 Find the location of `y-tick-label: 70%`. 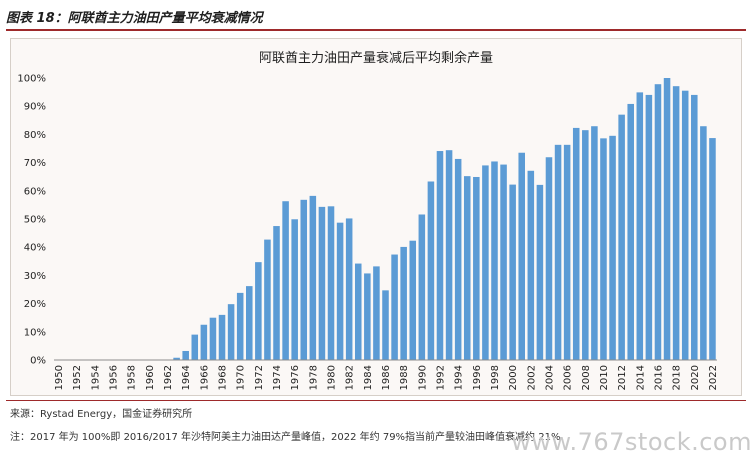

y-tick-label: 70% is located at coordinates (35, 163).